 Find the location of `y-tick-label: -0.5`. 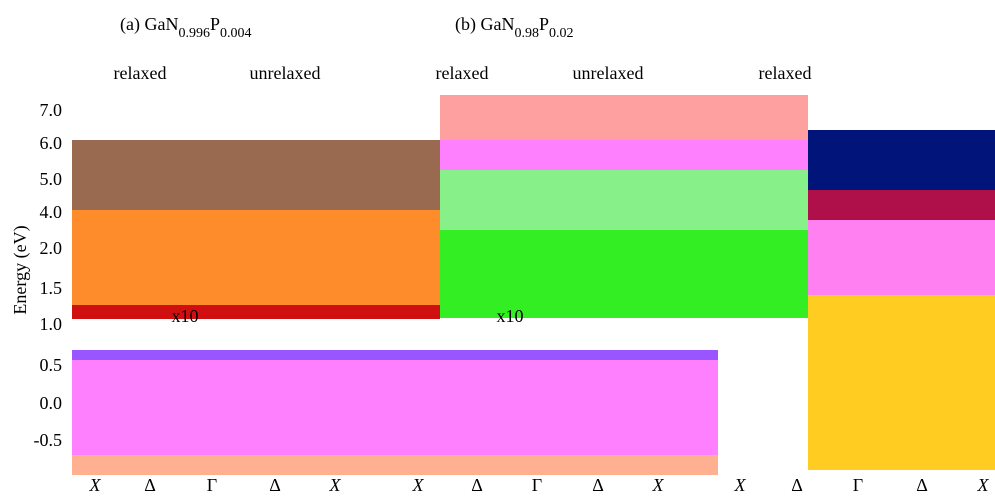

y-tick-label: -0.5 is located at coordinates (48, 440).